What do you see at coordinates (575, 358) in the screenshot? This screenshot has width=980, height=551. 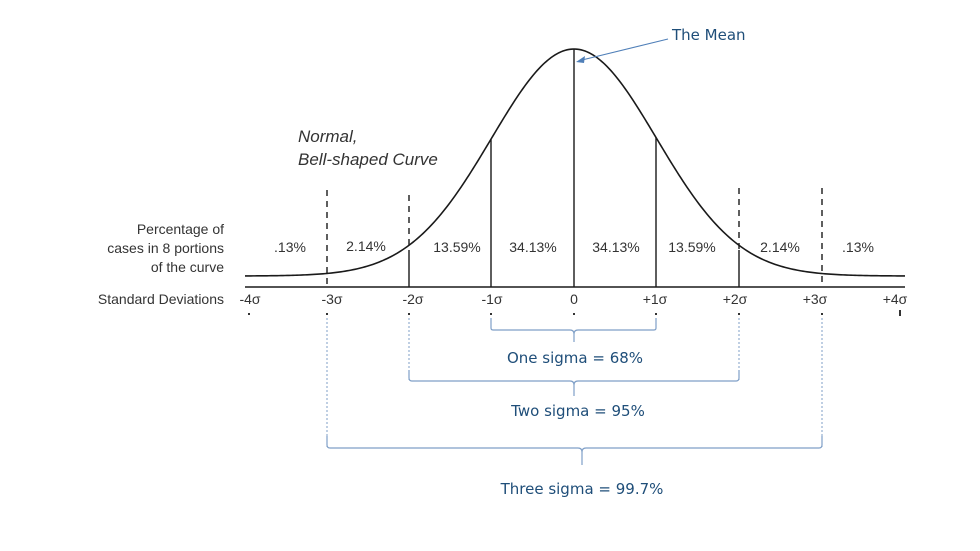 I see `one-sigma-label: One sigma = 68%` at bounding box center [575, 358].